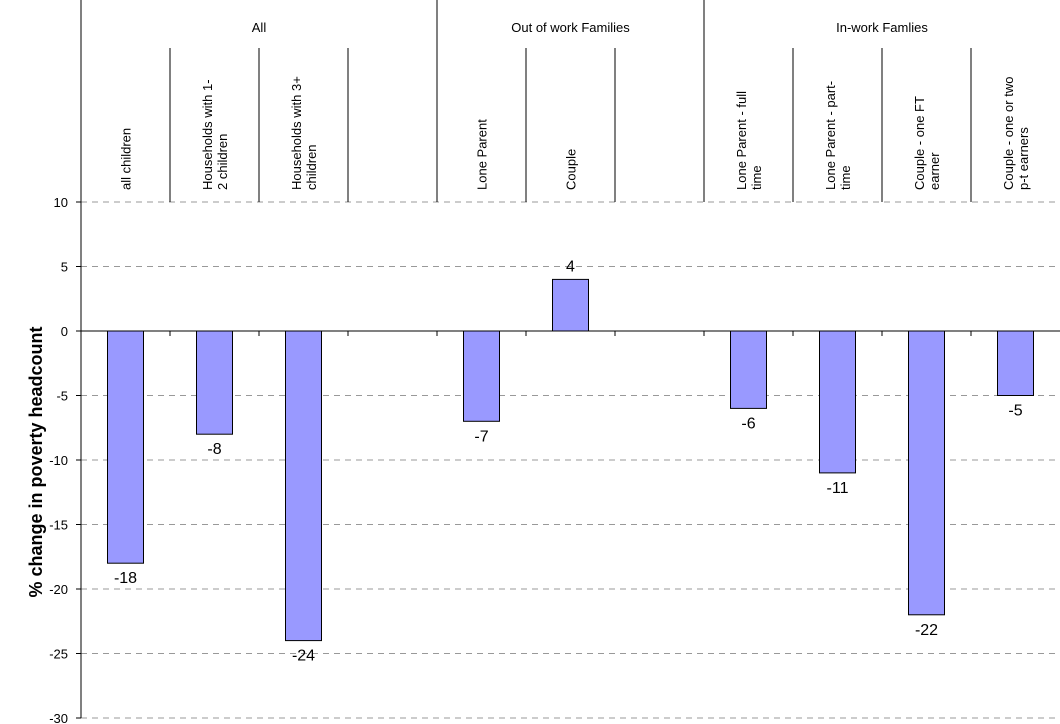  I want to click on group-label: In-work Famlies, so click(882, 27).